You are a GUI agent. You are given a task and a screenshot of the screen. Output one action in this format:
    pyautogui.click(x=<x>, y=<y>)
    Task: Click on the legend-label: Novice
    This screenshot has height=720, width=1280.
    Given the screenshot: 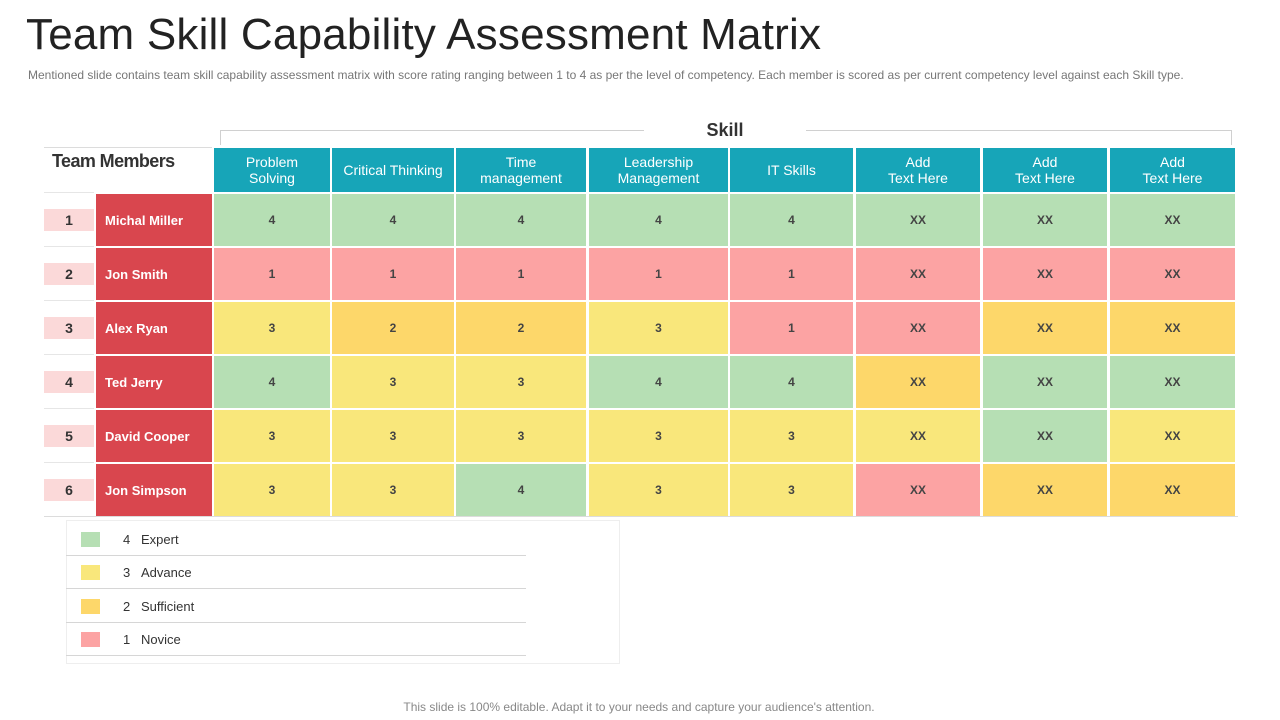 What is the action you would take?
    pyautogui.click(x=161, y=639)
    